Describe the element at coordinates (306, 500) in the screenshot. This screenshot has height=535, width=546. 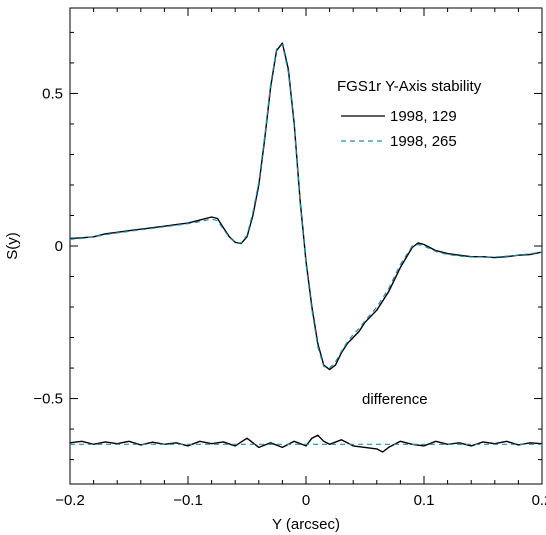
I see `x-tick-label: 0` at that location.